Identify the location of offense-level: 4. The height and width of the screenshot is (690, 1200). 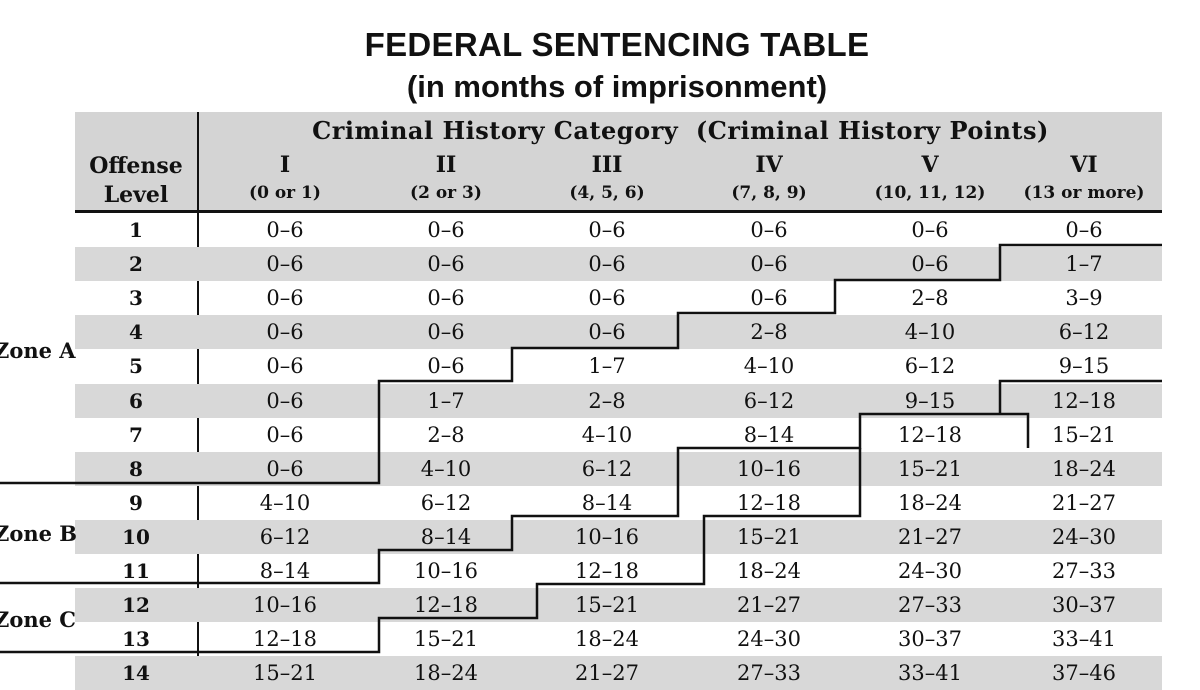
(136, 332).